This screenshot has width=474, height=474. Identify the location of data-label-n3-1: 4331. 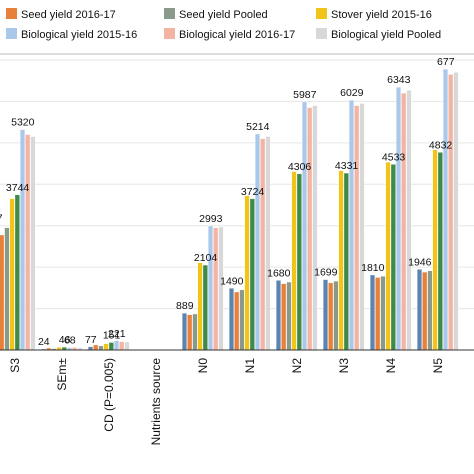
(347, 166).